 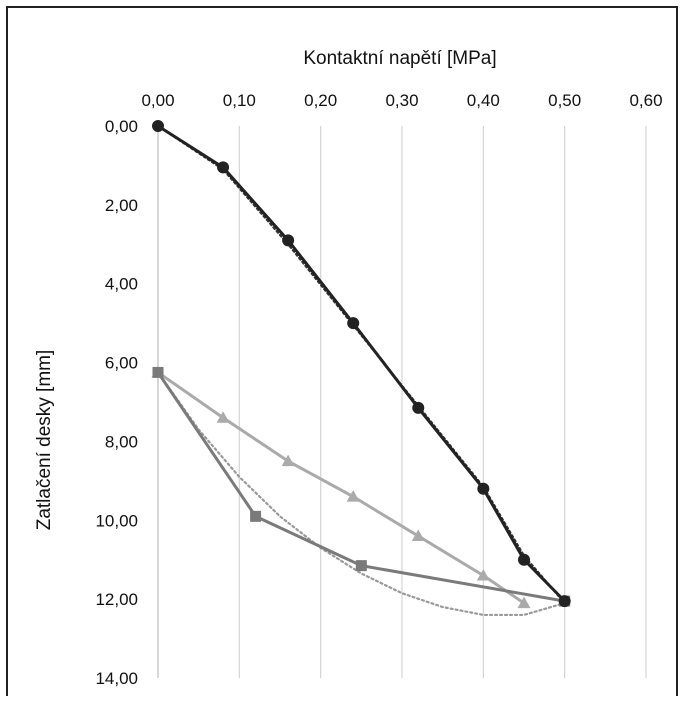 What do you see at coordinates (121, 441) in the screenshot?
I see `y-tick-label: 8,00` at bounding box center [121, 441].